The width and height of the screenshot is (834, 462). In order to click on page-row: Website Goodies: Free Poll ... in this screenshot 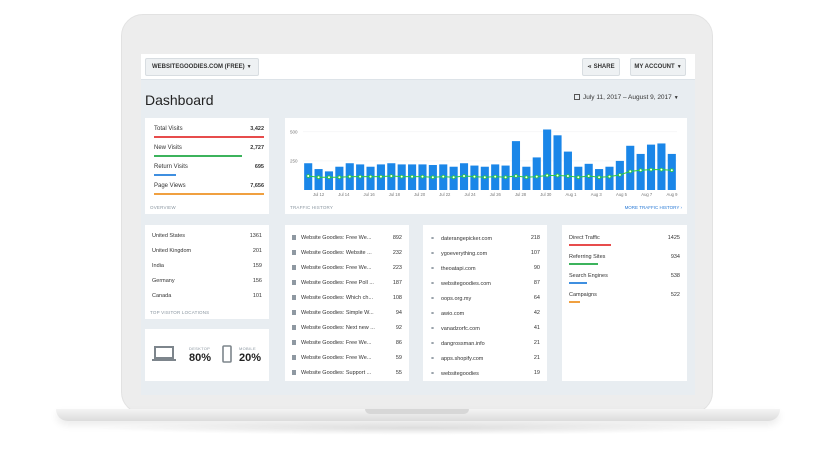, I will do `click(333, 283)`.